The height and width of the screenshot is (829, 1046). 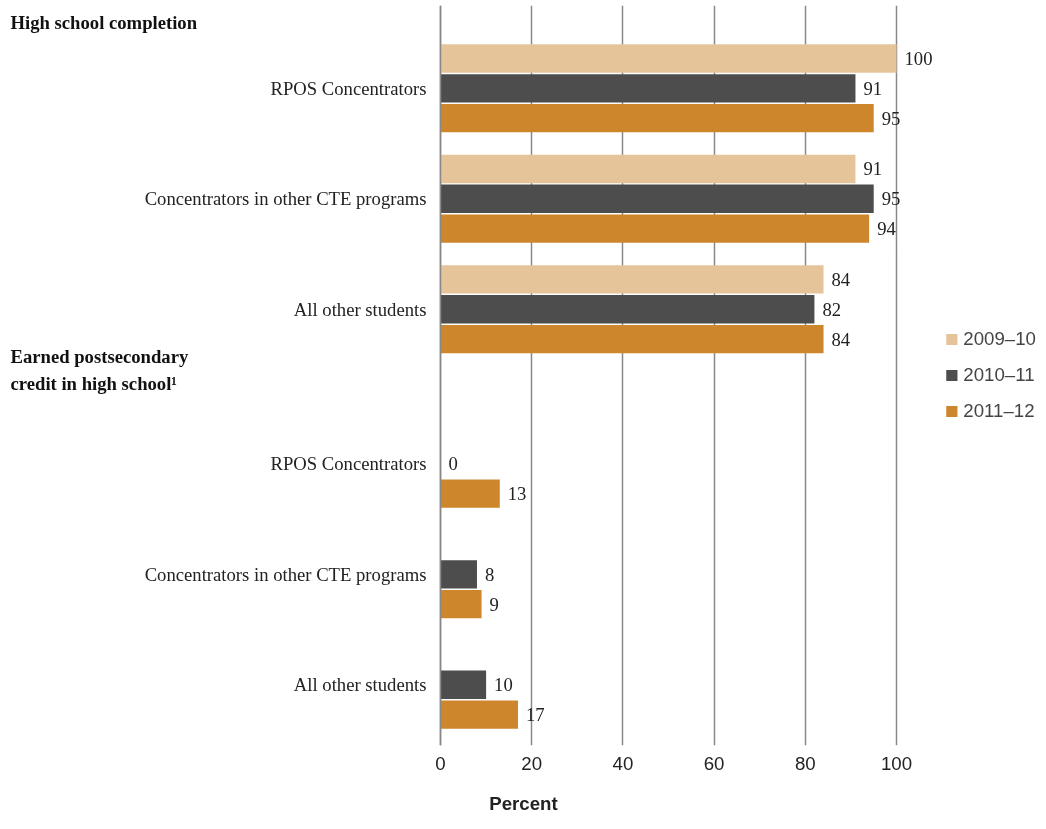 I want to click on data-label: 13, so click(x=517, y=494).